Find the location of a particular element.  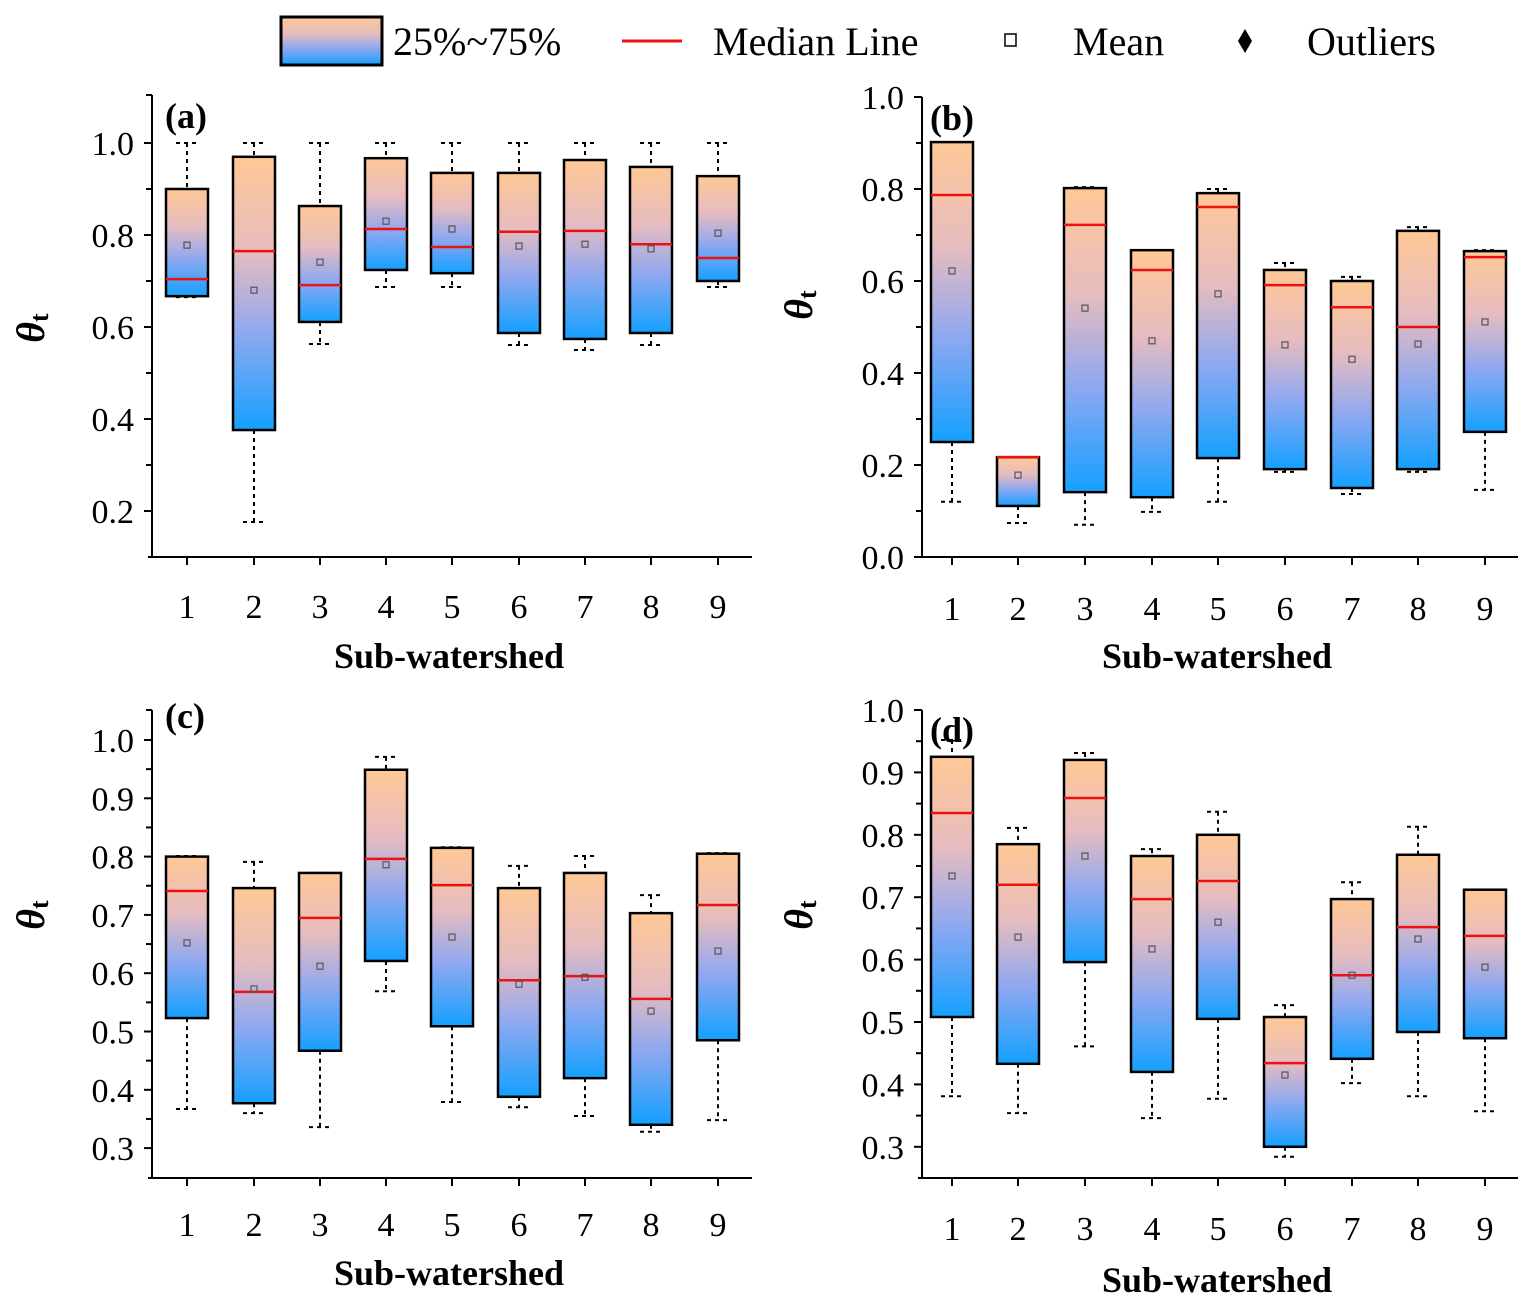

y-axis-title-symbol: θ is located at coordinates (798, 919).